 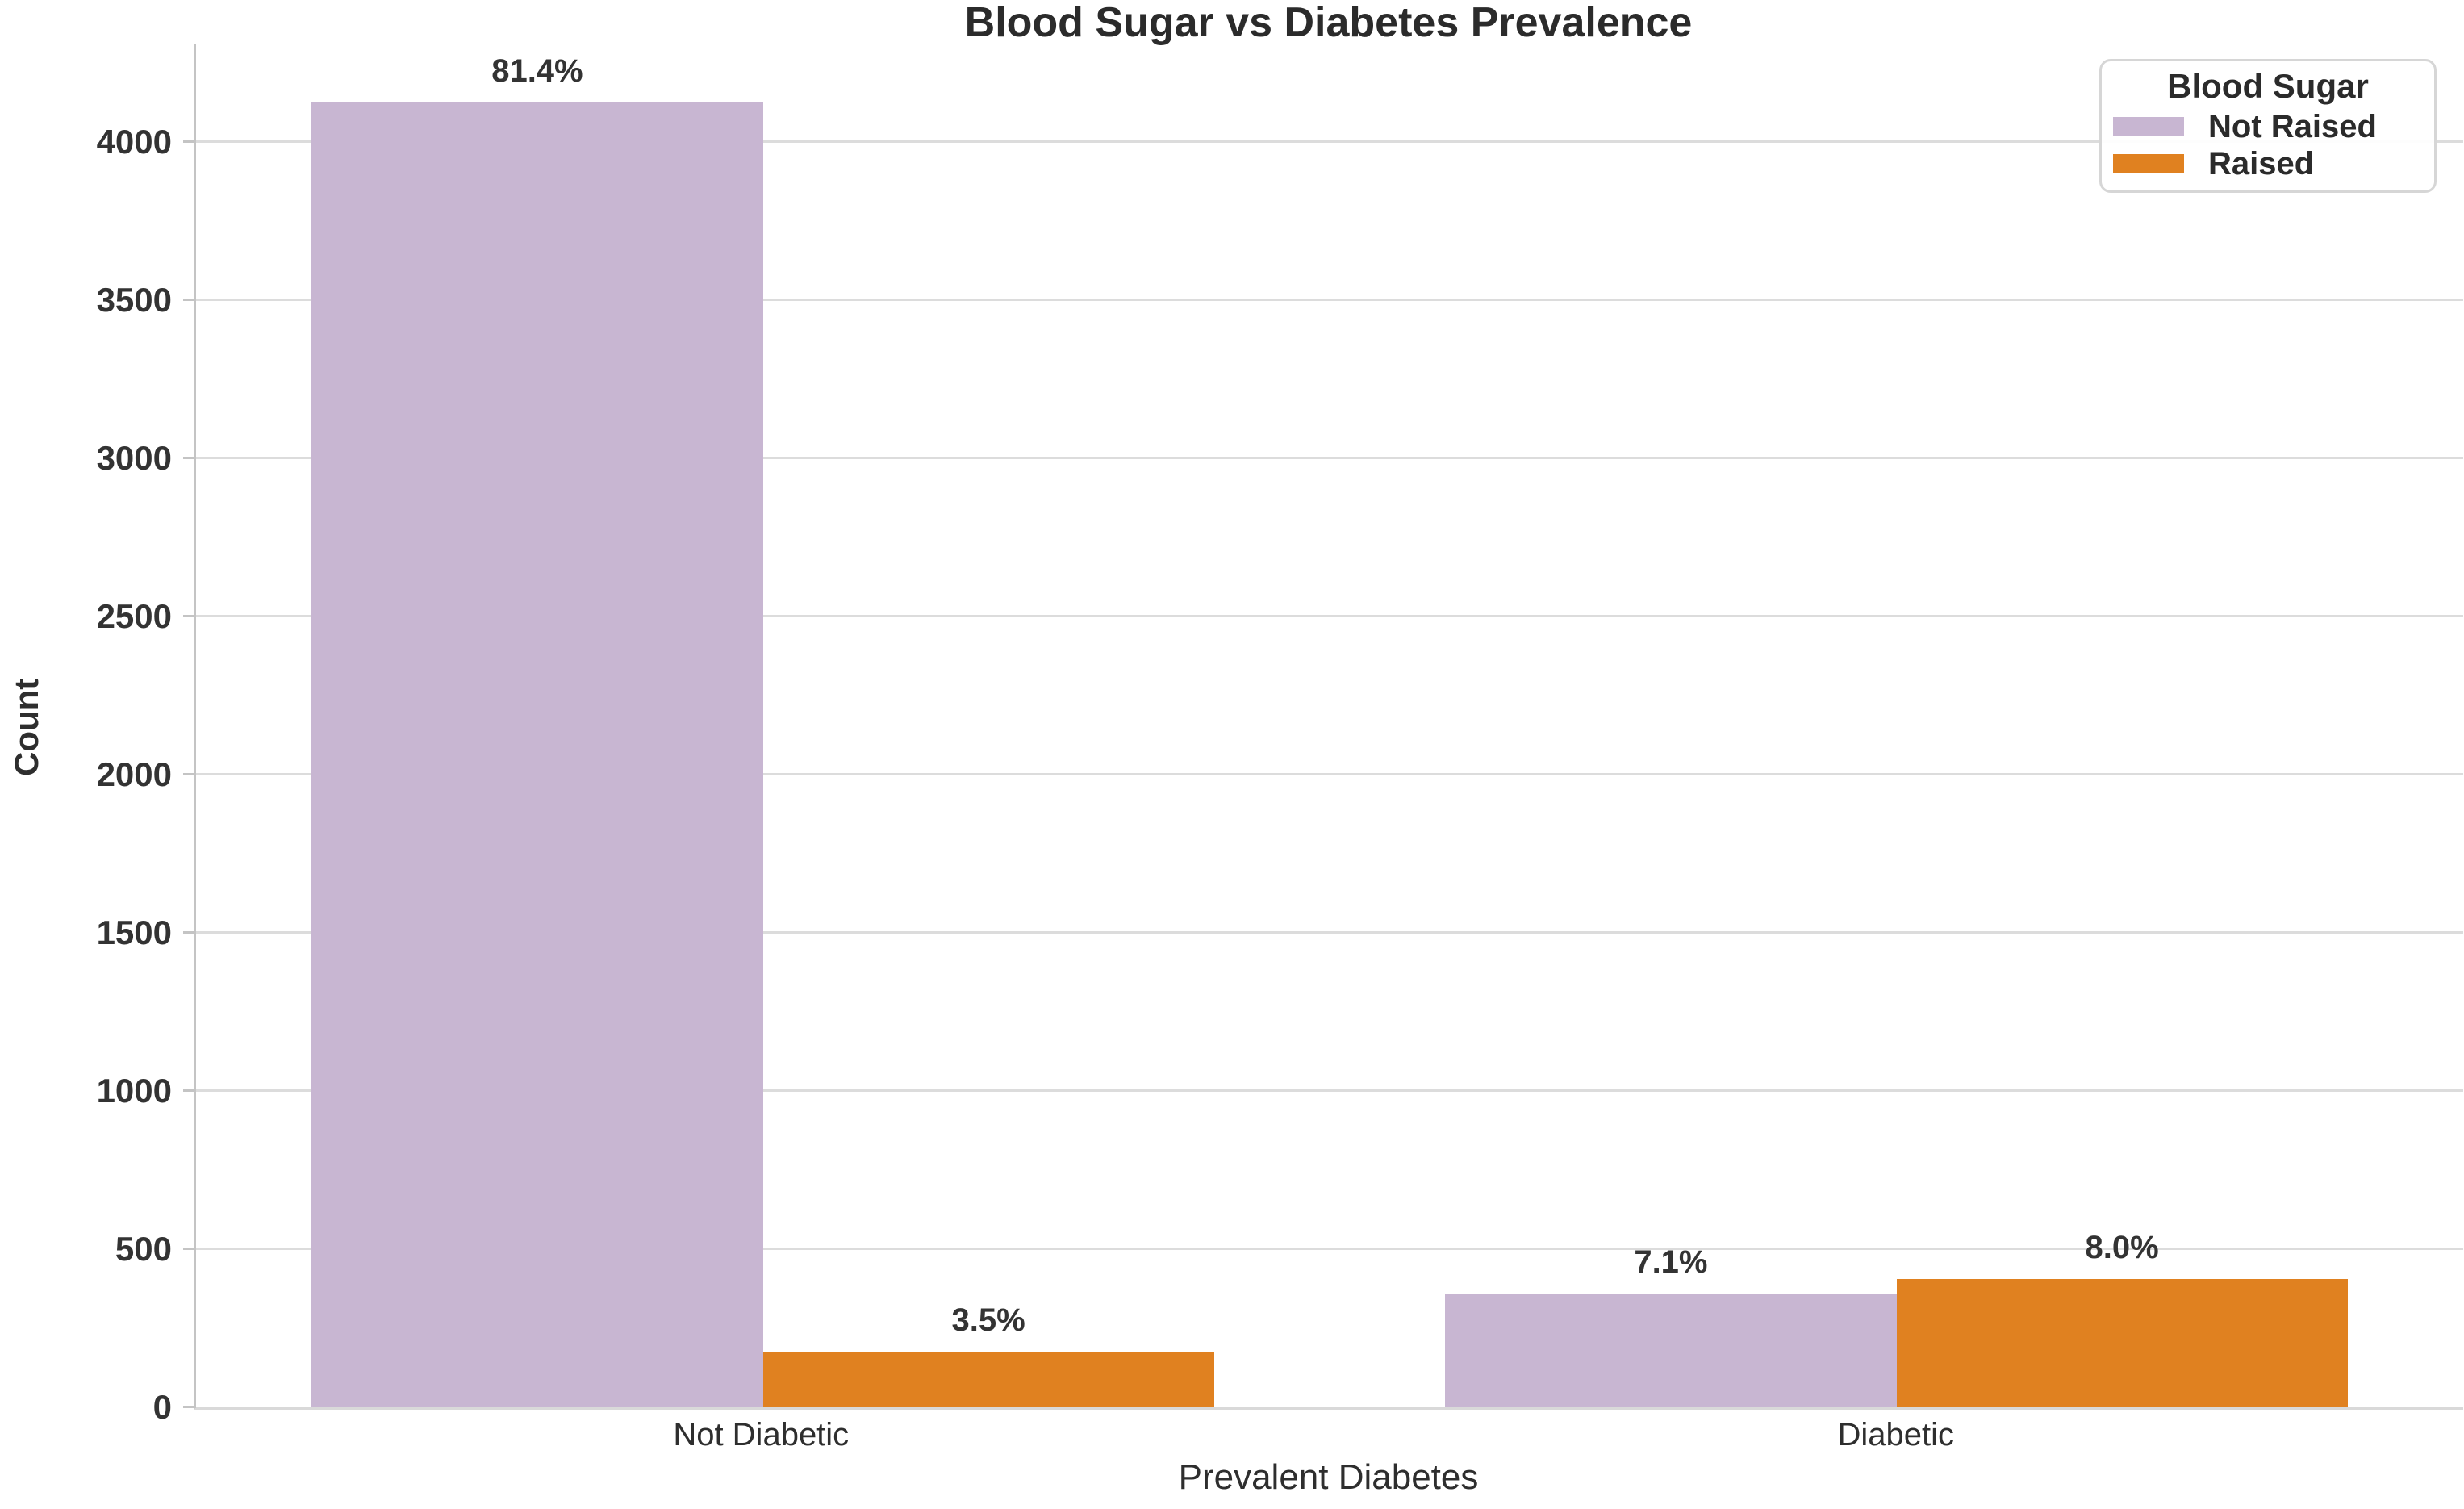 I want to click on x-tick-label-diabetic: Diabetic, so click(x=1896, y=1435).